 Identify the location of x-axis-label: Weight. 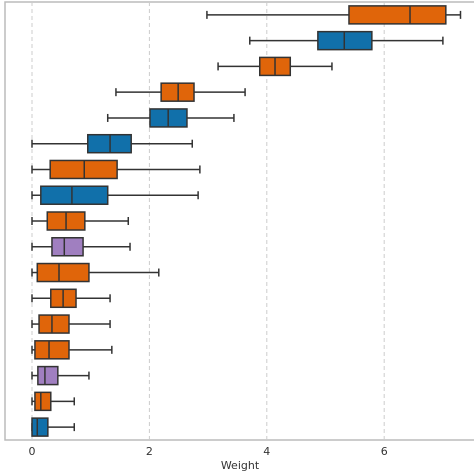
(240, 465).